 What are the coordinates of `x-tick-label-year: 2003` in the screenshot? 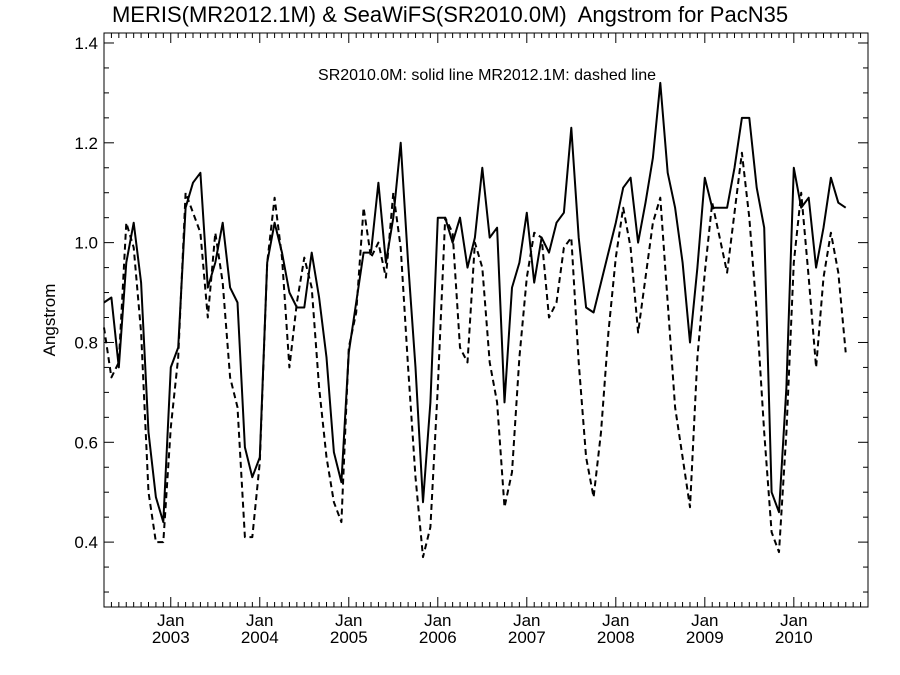 It's located at (171, 637).